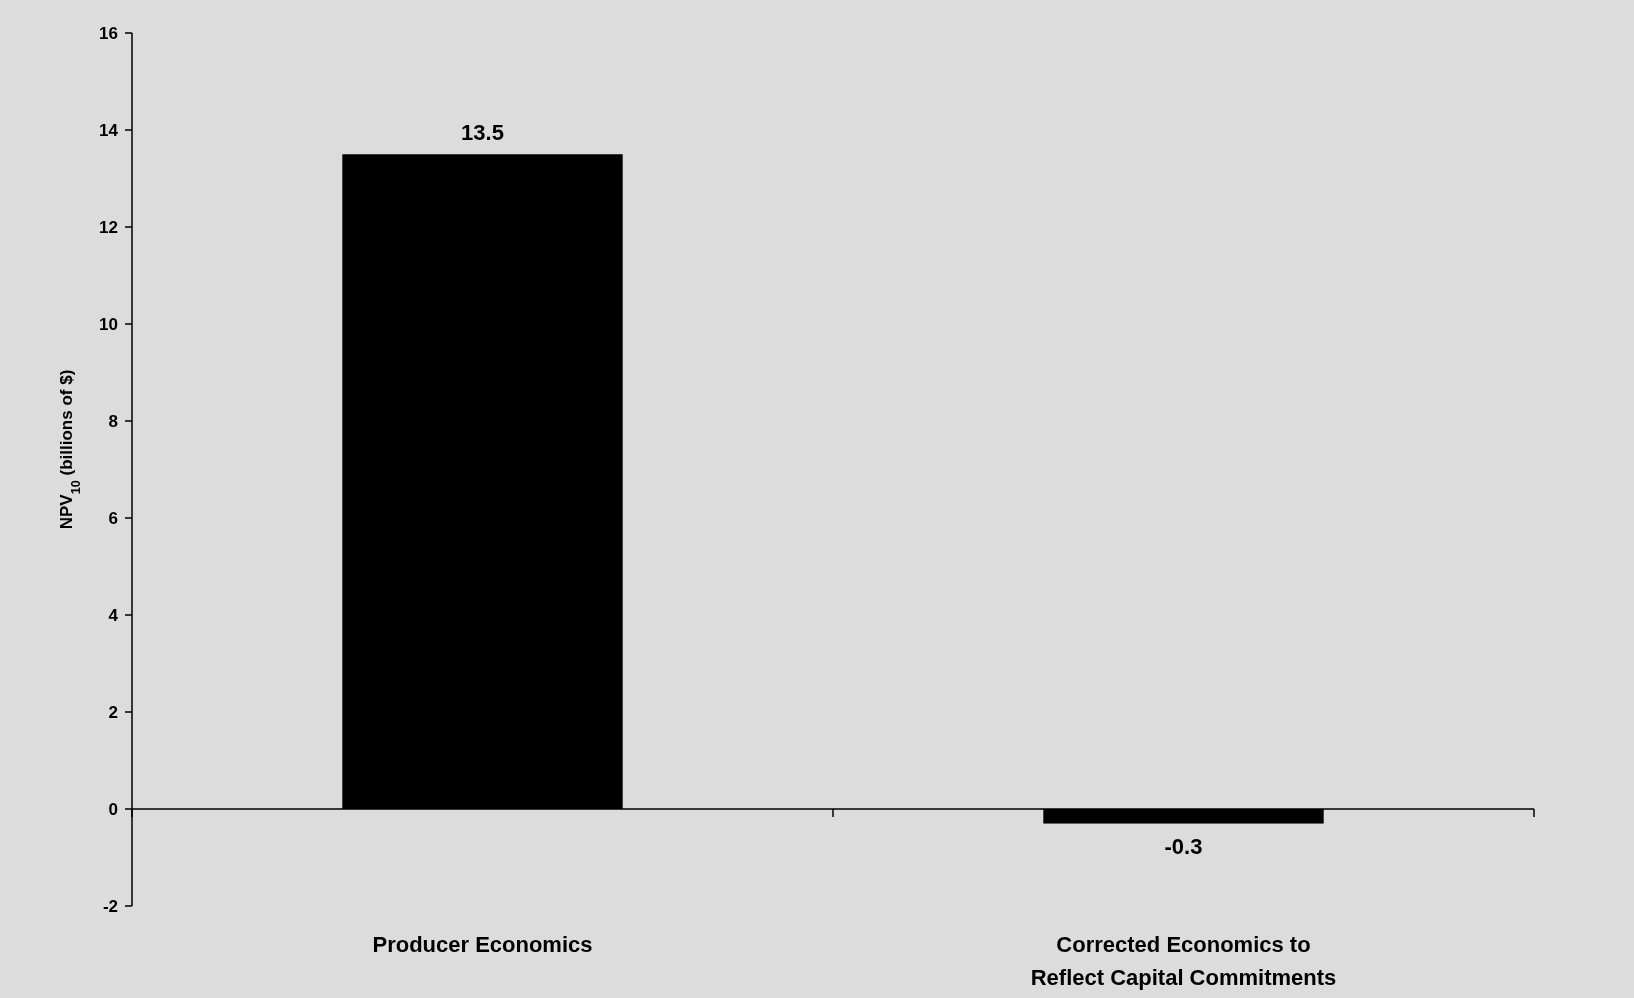 This screenshot has width=1634, height=998. I want to click on y-tick-label: 6, so click(113, 518).